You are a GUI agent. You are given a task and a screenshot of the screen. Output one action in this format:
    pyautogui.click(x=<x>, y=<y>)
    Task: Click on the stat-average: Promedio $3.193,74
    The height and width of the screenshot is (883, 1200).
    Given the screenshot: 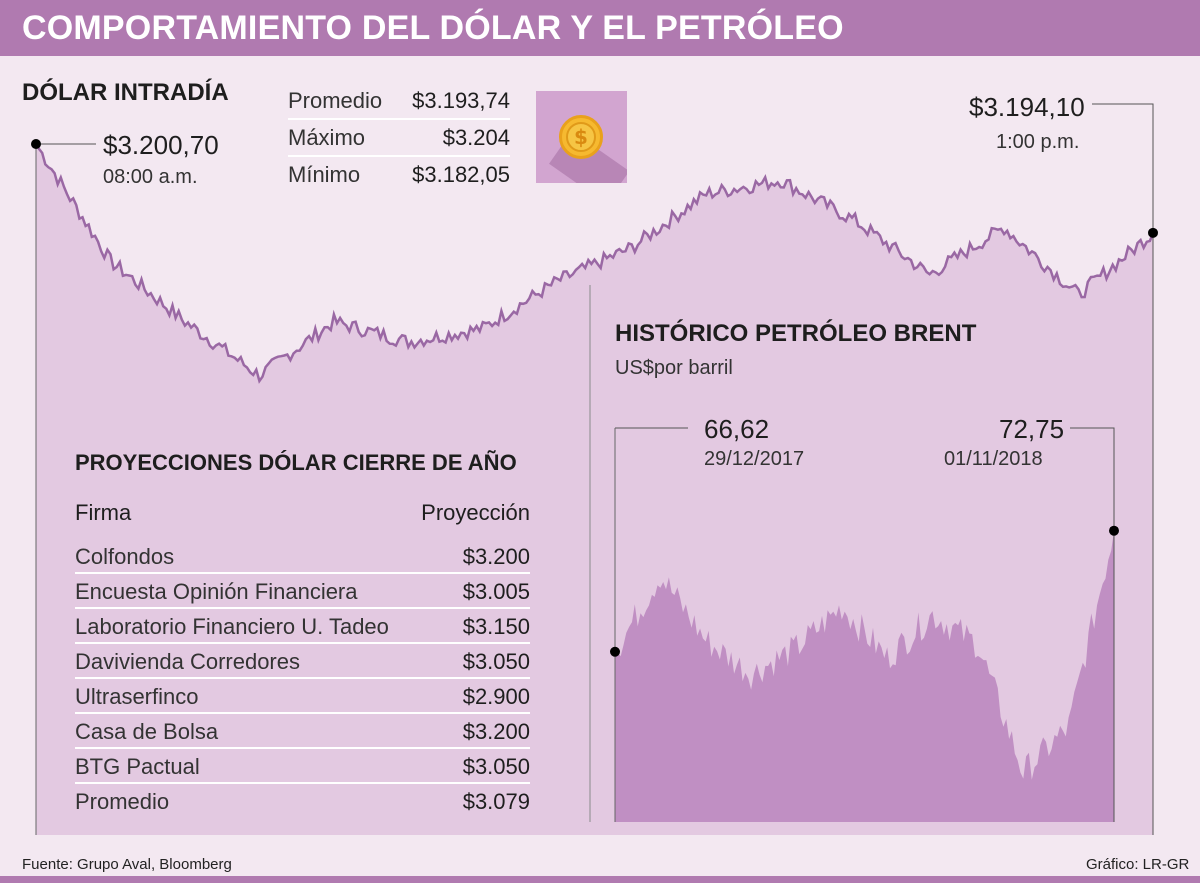 What is the action you would take?
    pyautogui.click(x=399, y=102)
    